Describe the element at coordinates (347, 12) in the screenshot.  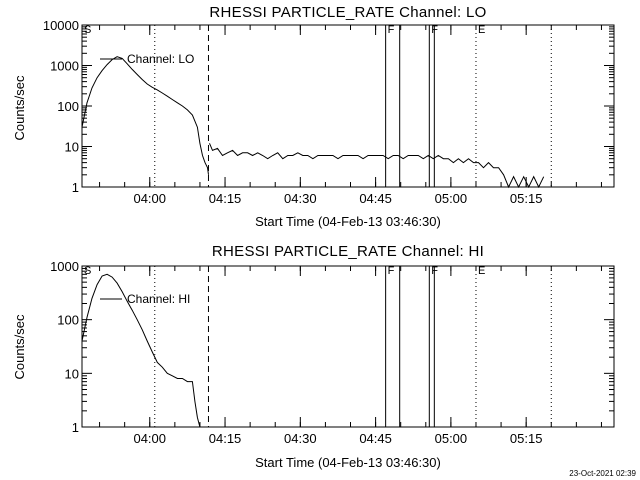
I see `chart-title: RHESSI PARTICLE_RATE Channel: LO` at that location.